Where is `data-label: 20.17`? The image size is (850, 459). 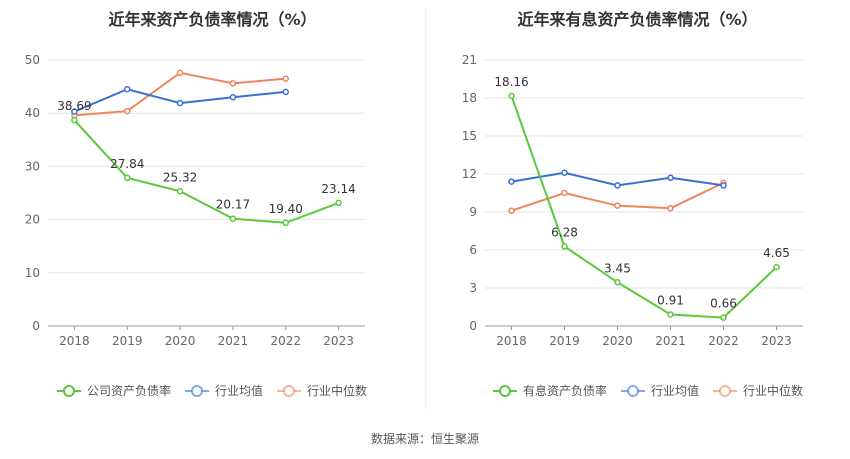 data-label: 20.17 is located at coordinates (233, 205).